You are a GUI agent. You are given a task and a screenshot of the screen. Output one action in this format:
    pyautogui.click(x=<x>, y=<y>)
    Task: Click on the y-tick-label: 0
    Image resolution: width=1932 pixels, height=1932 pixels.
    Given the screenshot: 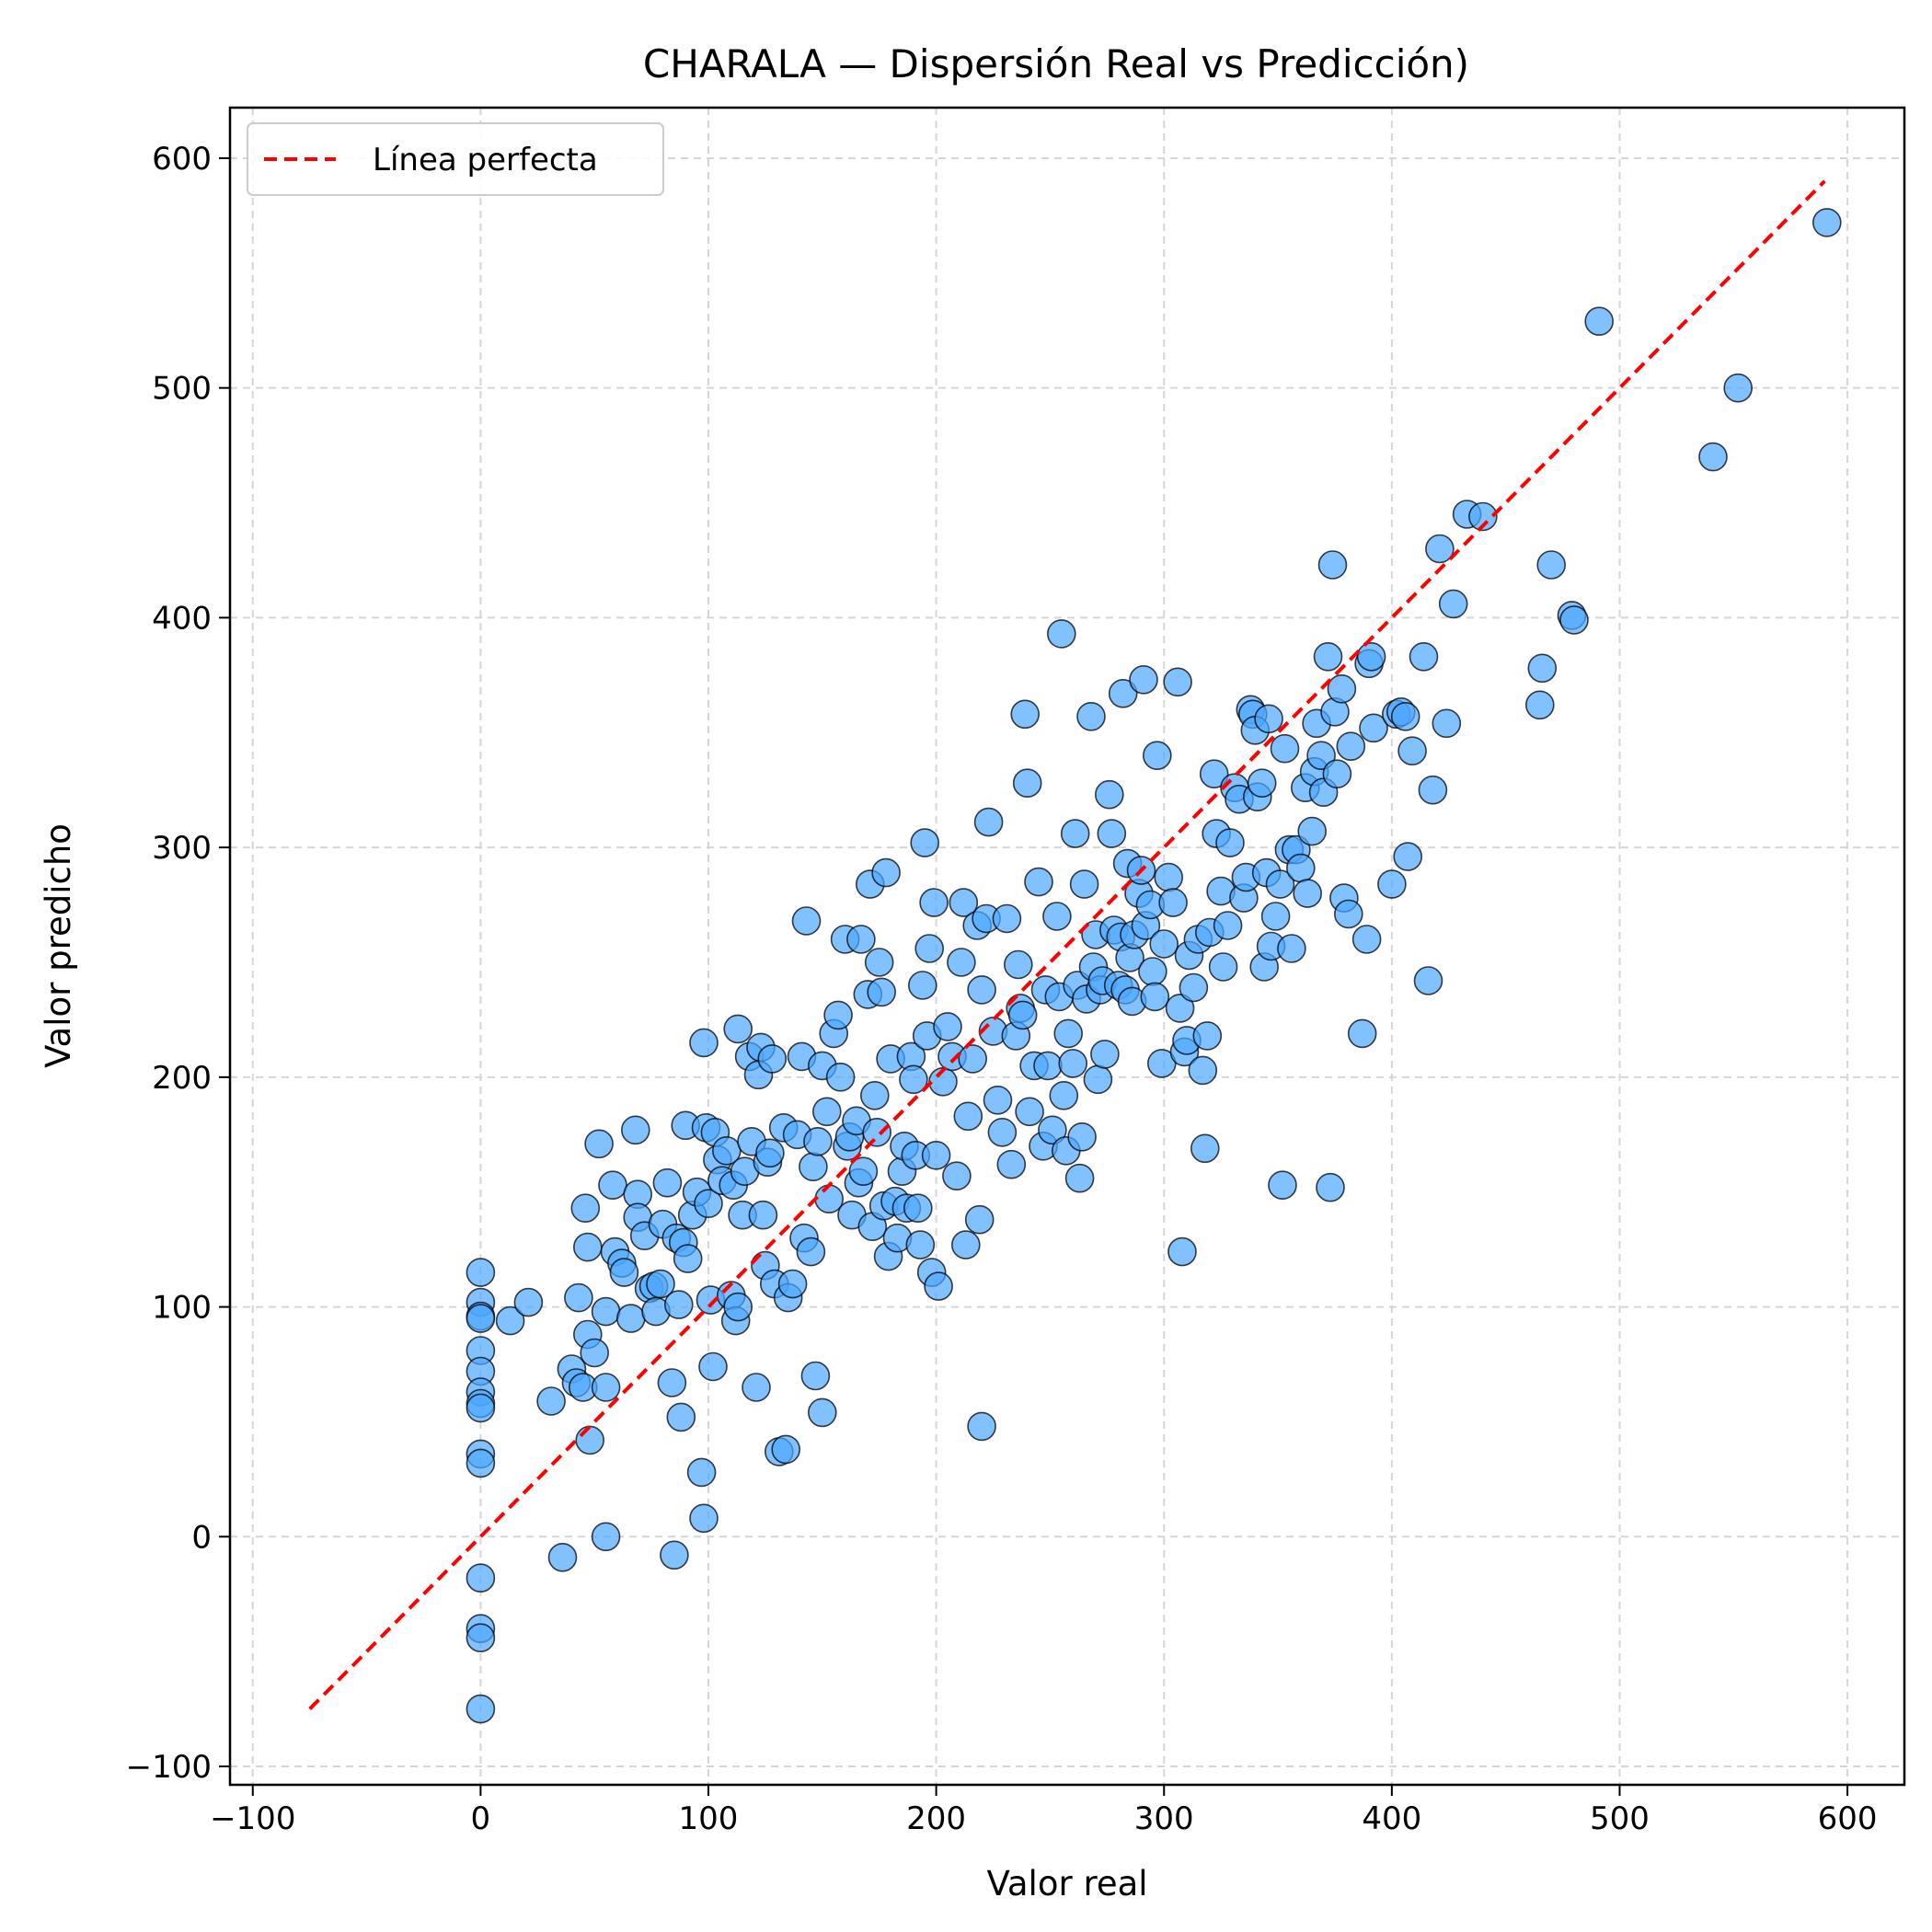 What is the action you would take?
    pyautogui.click(x=201, y=1537)
    